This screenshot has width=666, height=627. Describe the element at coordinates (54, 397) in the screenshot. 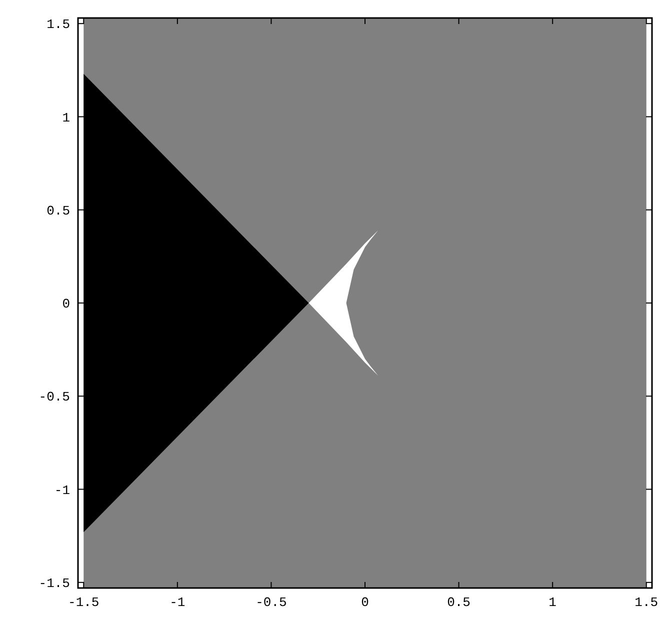

I see `y-tick-label: -0.5` at that location.